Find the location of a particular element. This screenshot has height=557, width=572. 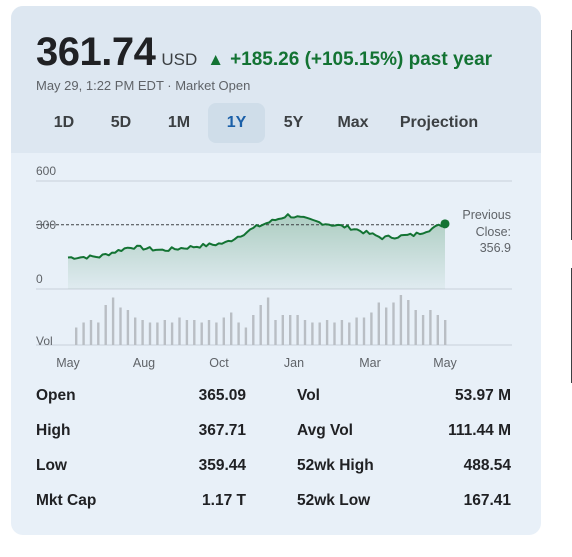

price-change-text: +185.26 (+105.15%) past year is located at coordinates (361, 59).